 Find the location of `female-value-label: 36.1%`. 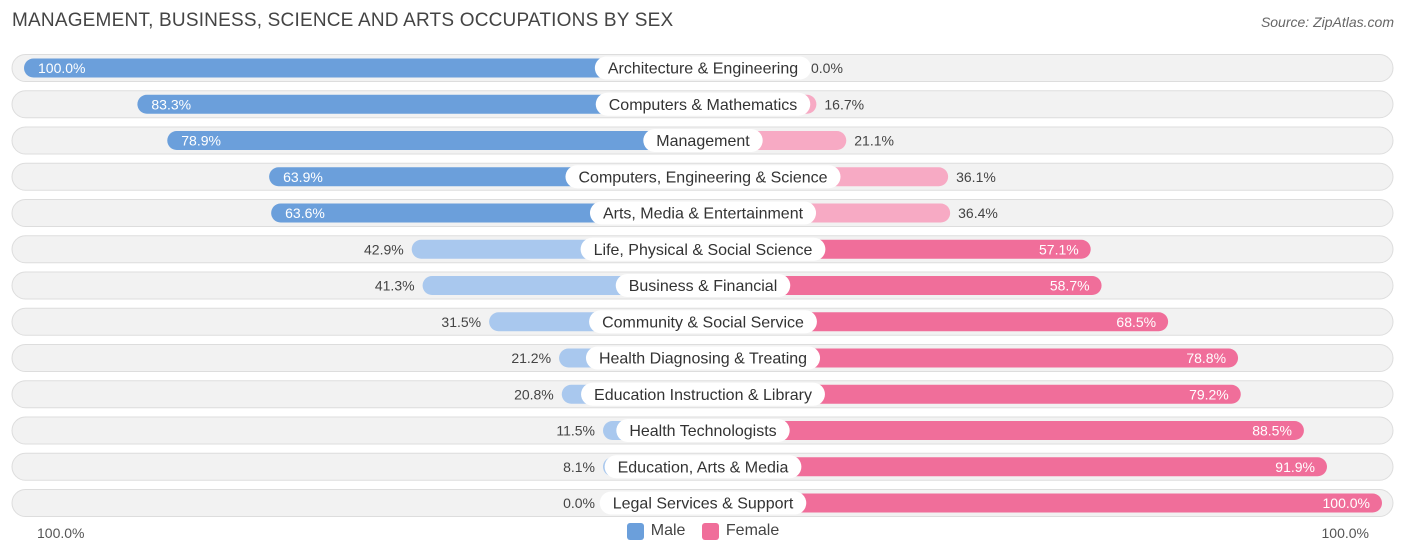

female-value-label: 36.1% is located at coordinates (976, 177).